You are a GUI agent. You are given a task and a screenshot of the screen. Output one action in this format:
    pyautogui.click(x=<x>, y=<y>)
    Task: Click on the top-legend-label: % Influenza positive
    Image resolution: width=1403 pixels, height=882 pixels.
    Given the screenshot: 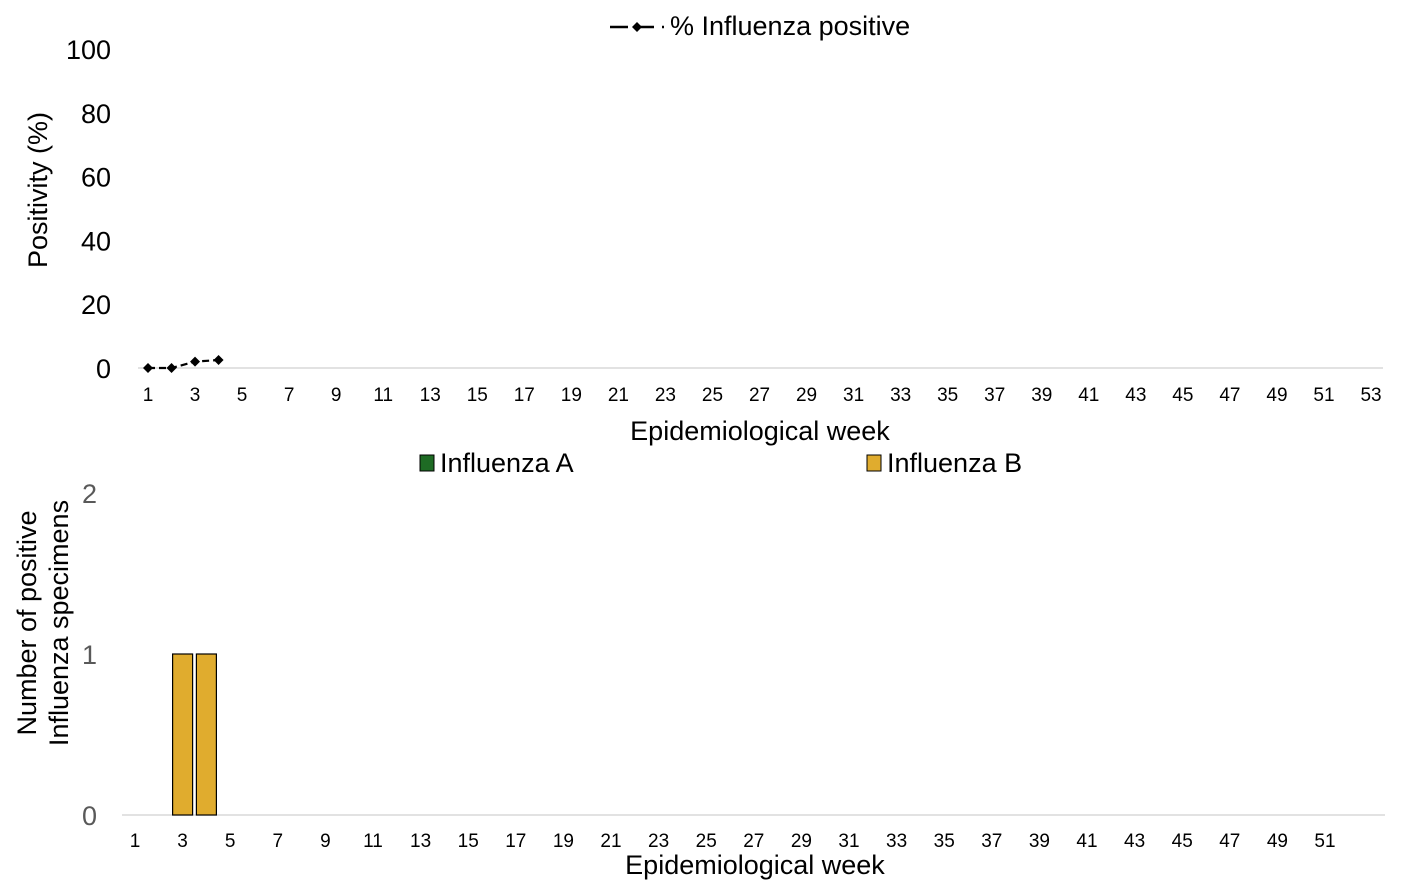 What is the action you would take?
    pyautogui.click(x=790, y=26)
    